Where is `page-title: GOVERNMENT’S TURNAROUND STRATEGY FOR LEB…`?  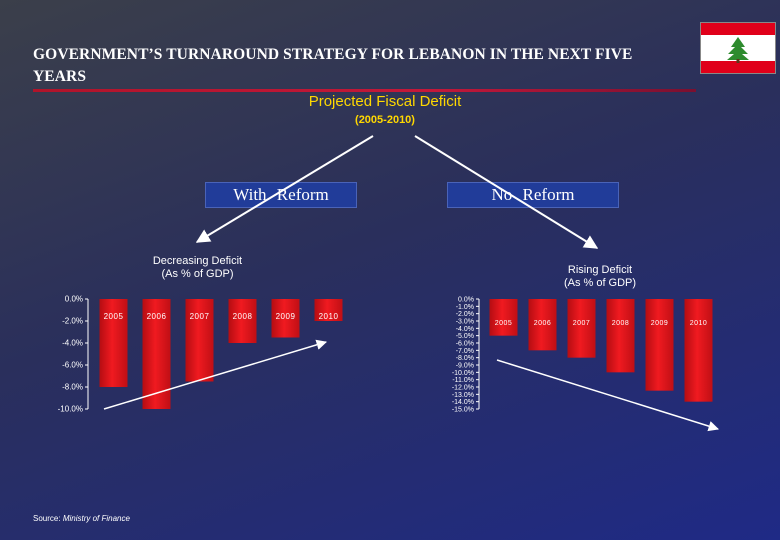
page-title: GOVERNMENT’S TURNAROUND STRATEGY FOR LEB… is located at coordinates (333, 65).